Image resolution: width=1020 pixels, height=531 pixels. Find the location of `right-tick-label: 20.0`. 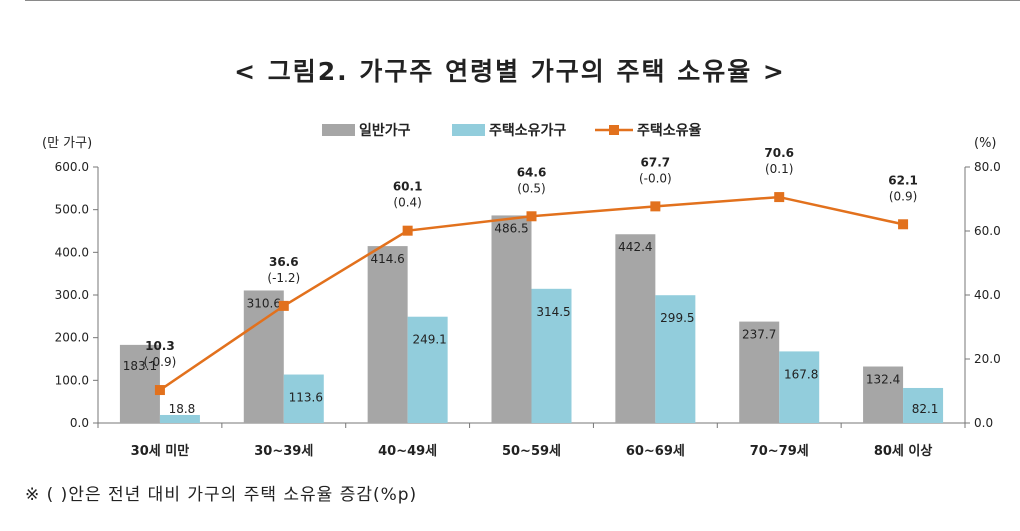

right-tick-label: 20.0 is located at coordinates (987, 359).